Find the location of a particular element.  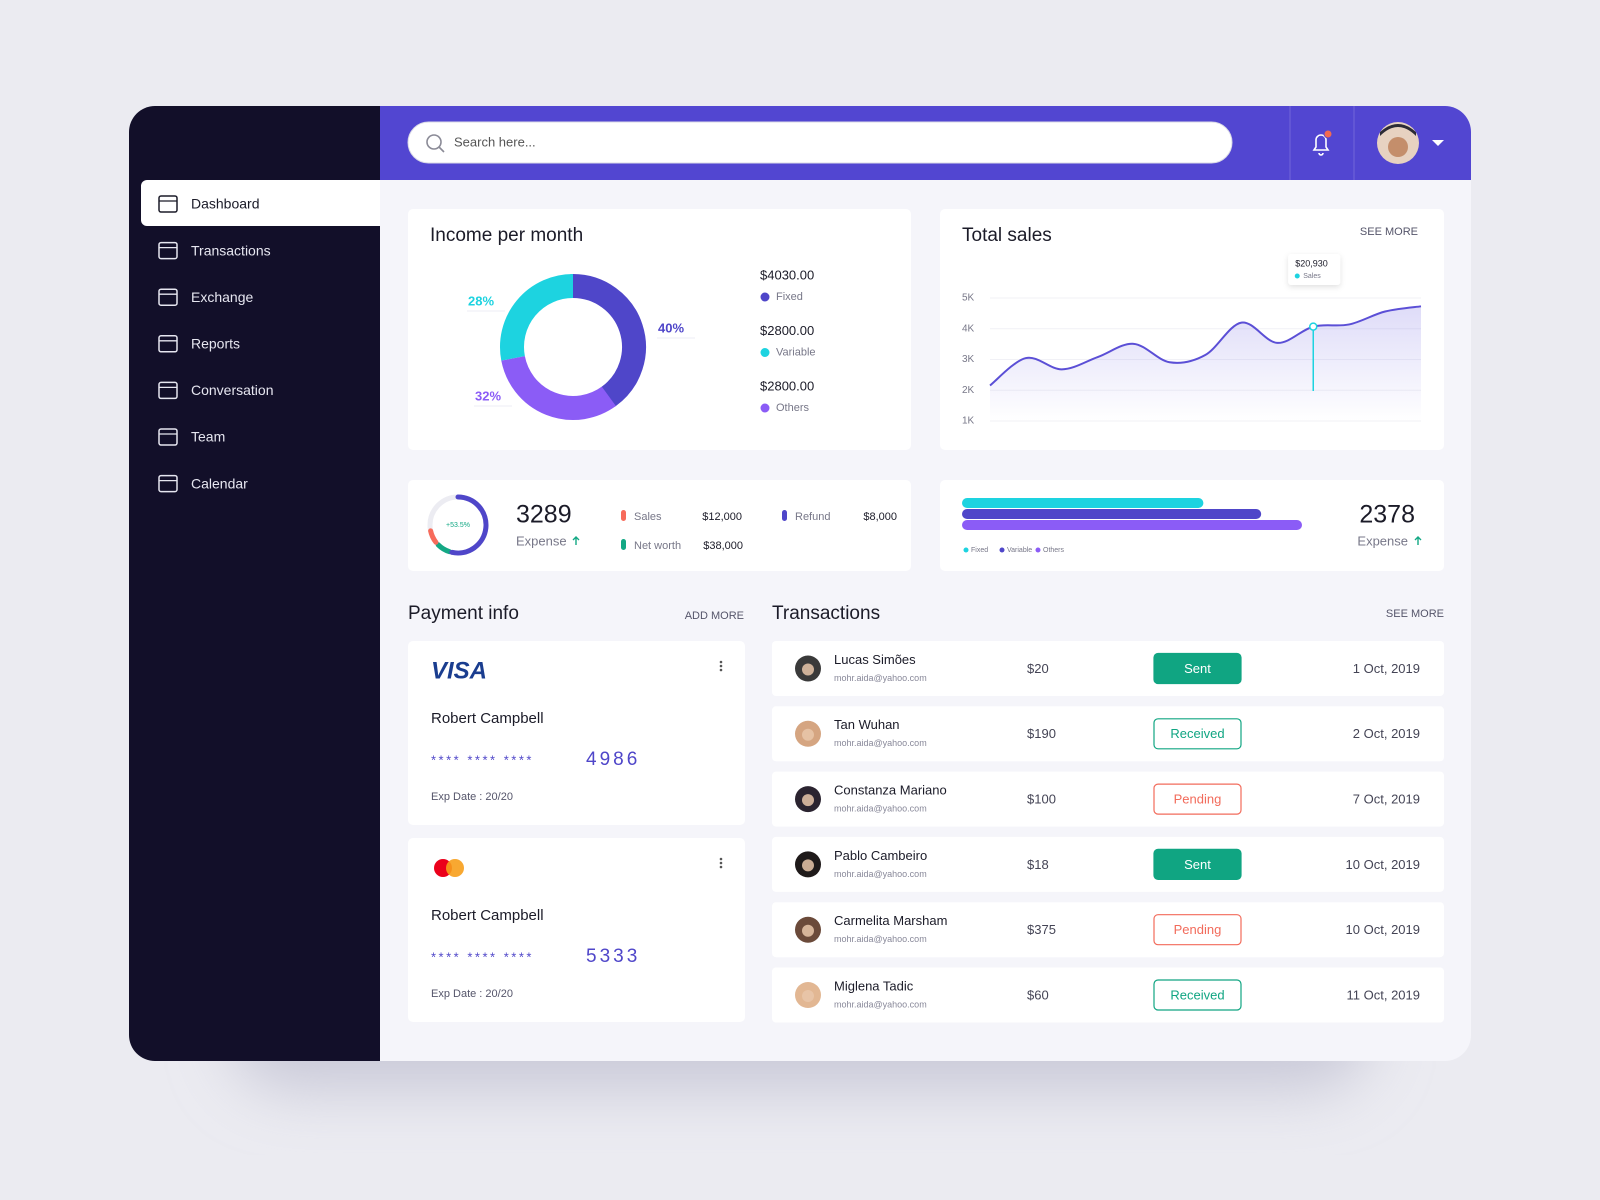

customer-name: Pablo Cambeiro is located at coordinates (880, 855).